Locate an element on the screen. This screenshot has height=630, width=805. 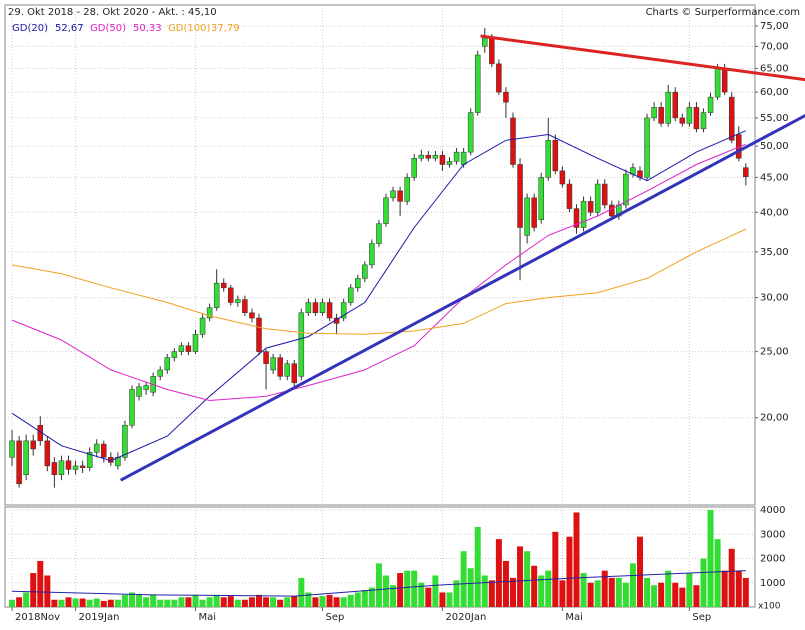
legend-value: 37,79 is located at coordinates (225, 28).